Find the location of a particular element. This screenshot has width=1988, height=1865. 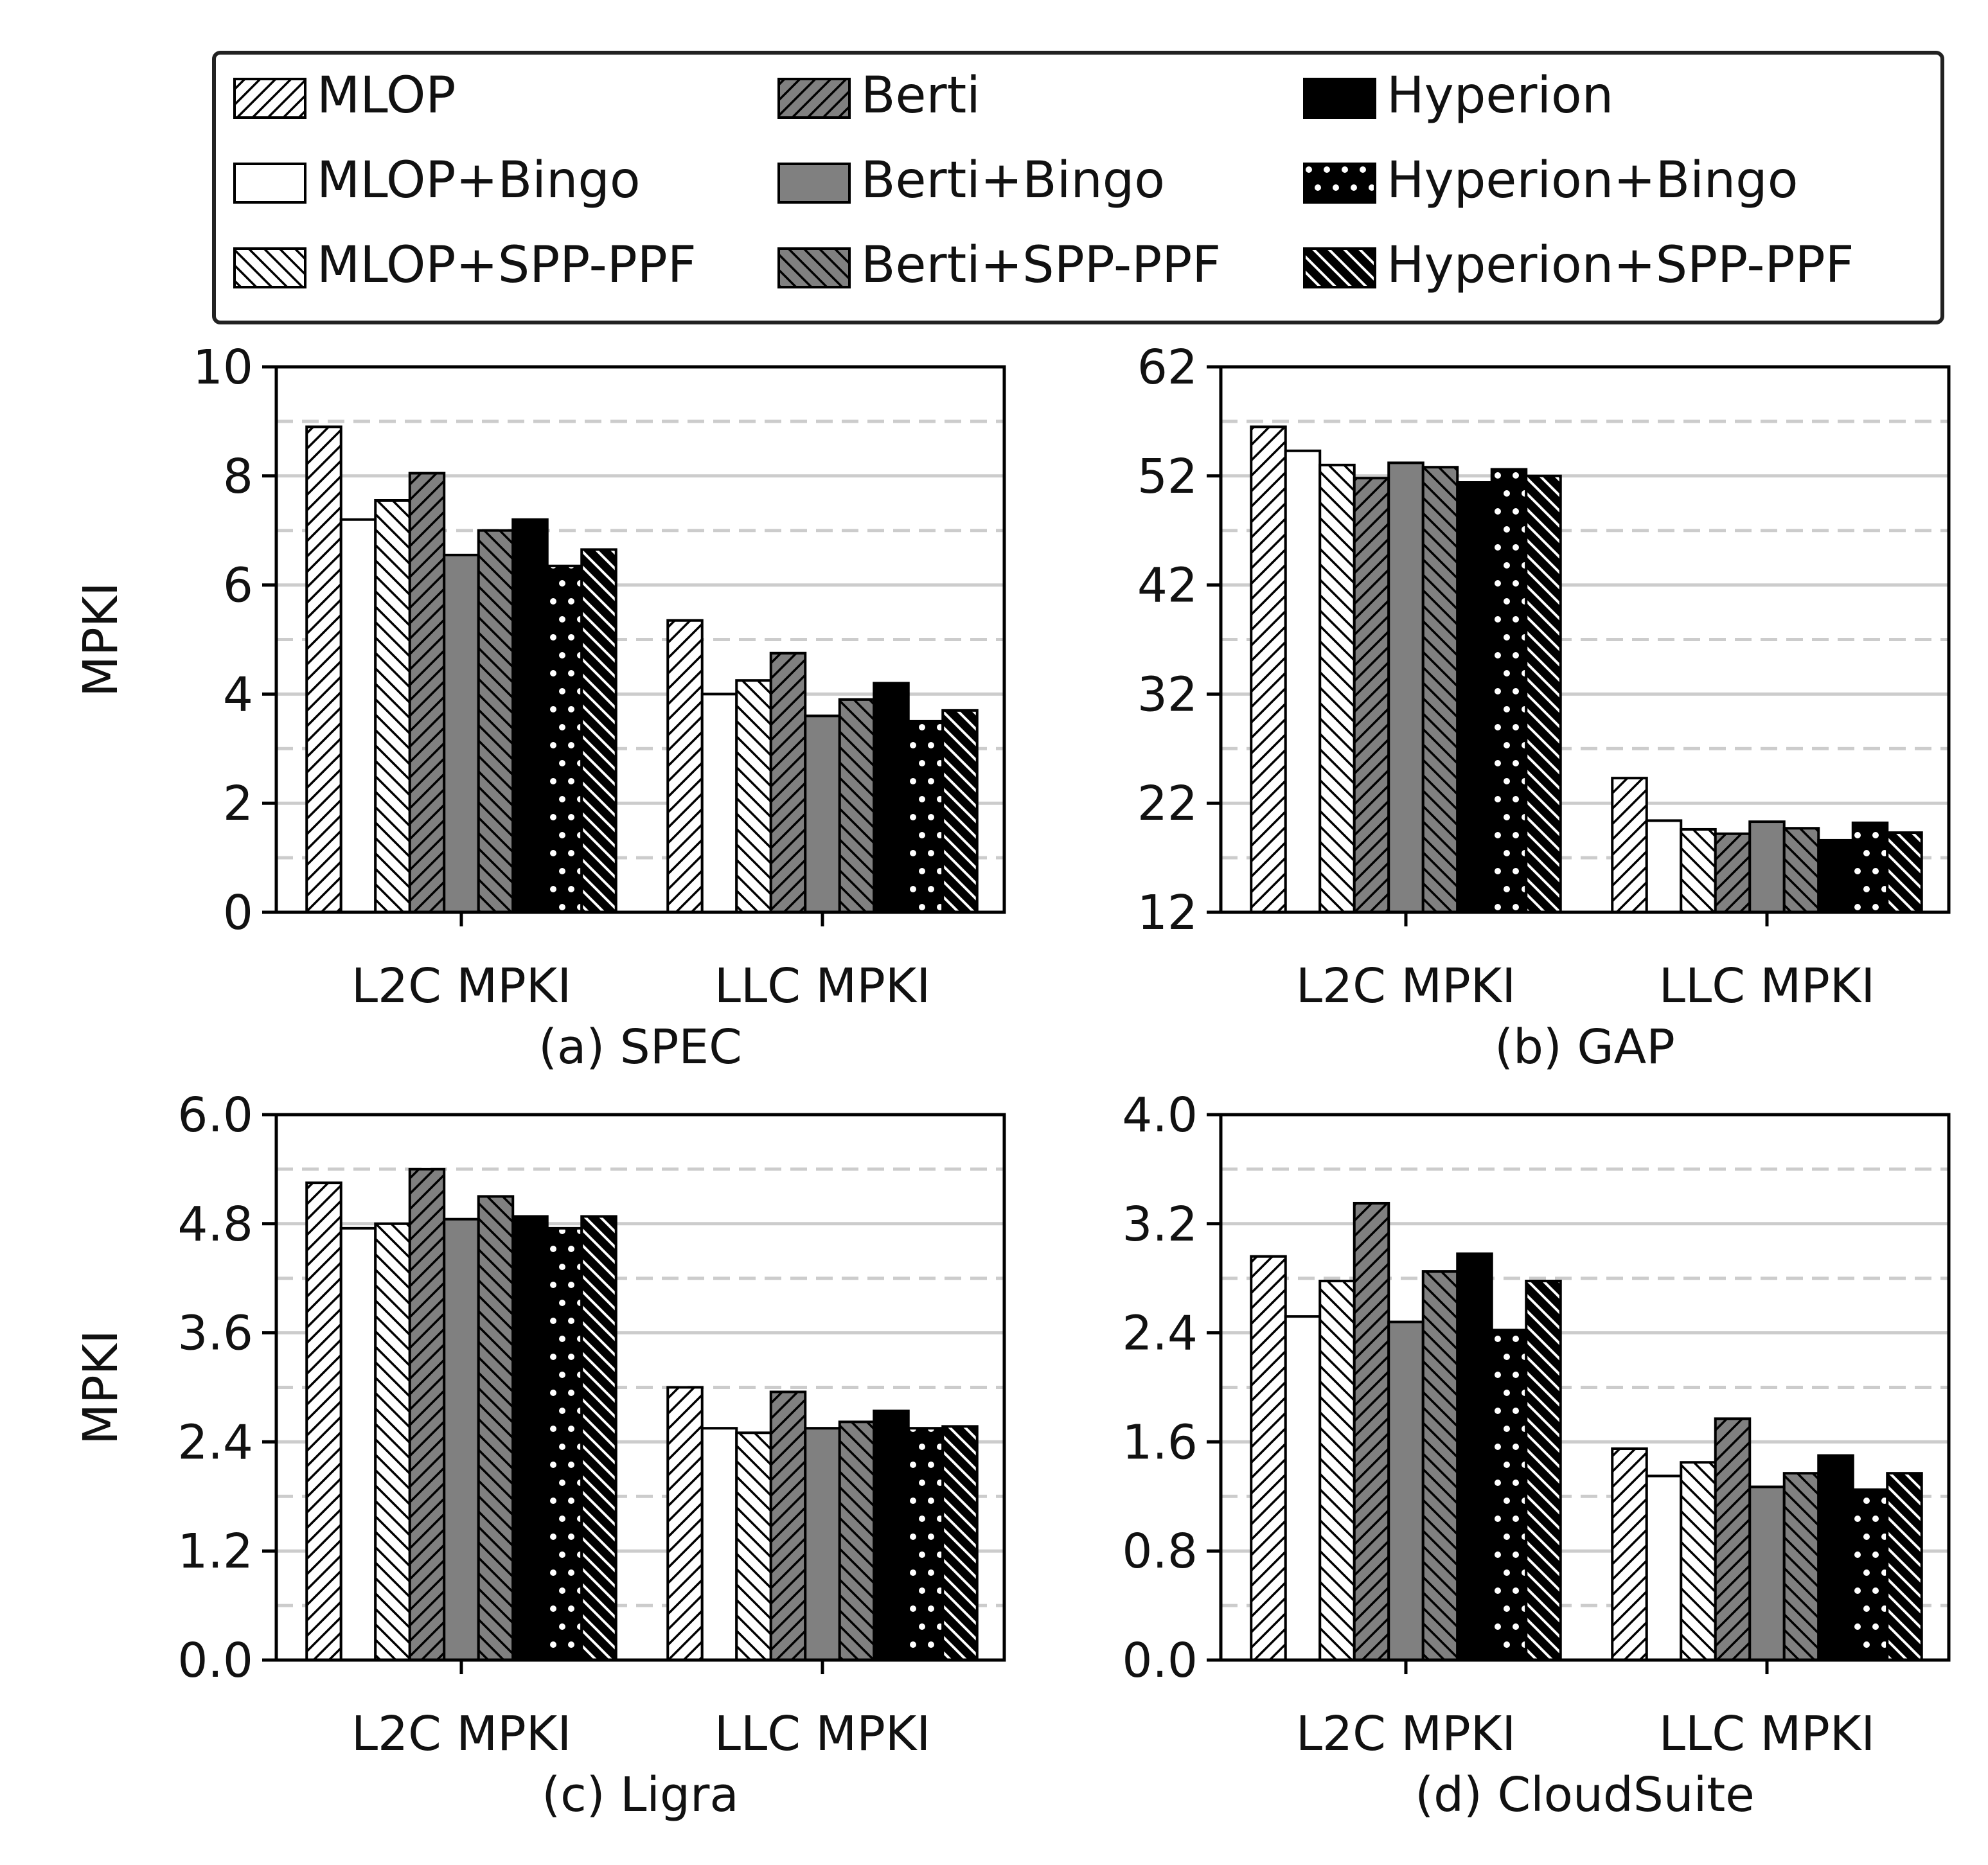

y-tick-label: 0 is located at coordinates (238, 913).